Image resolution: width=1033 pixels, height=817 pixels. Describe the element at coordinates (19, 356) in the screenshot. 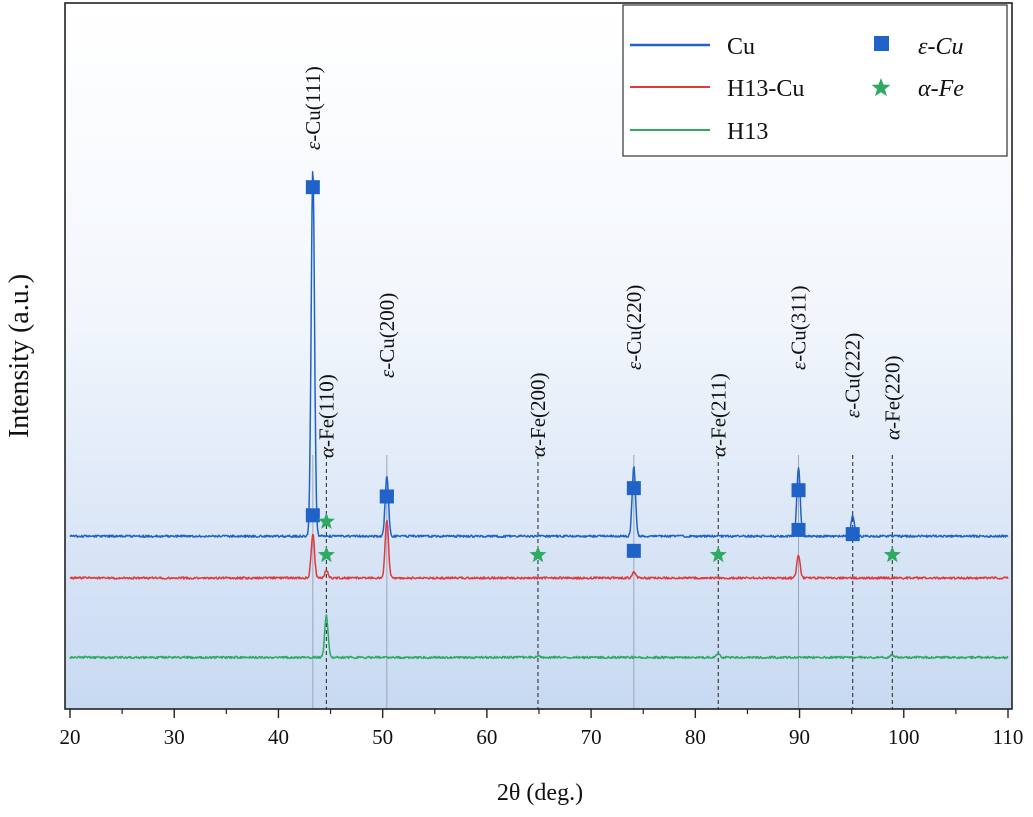

I see `y-axis-label: Intensity (a.u.)` at that location.